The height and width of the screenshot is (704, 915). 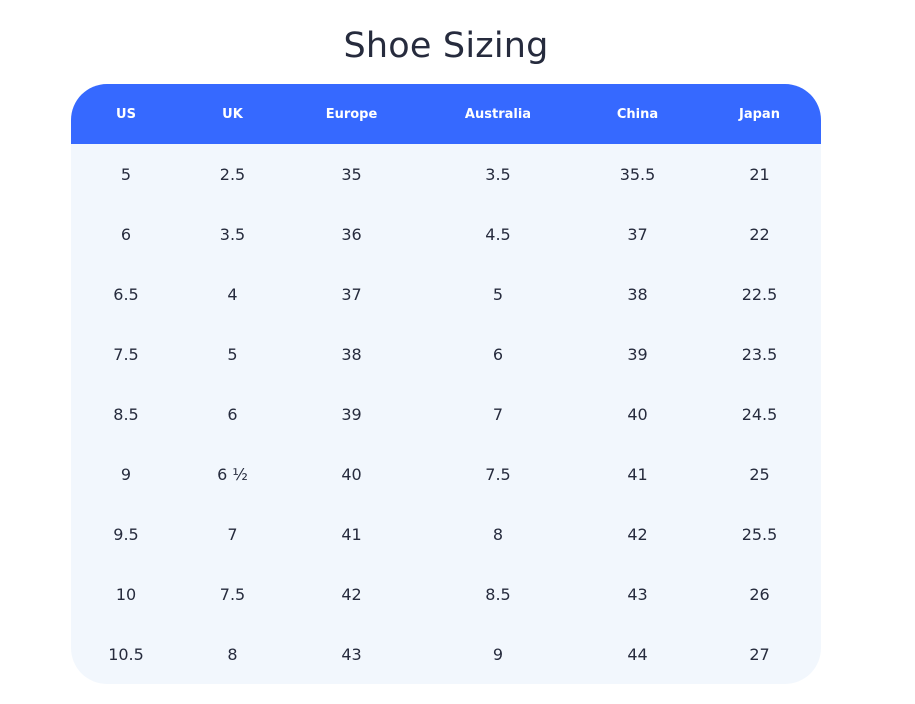 What do you see at coordinates (759, 234) in the screenshot?
I see `cell-japan: 22` at bounding box center [759, 234].